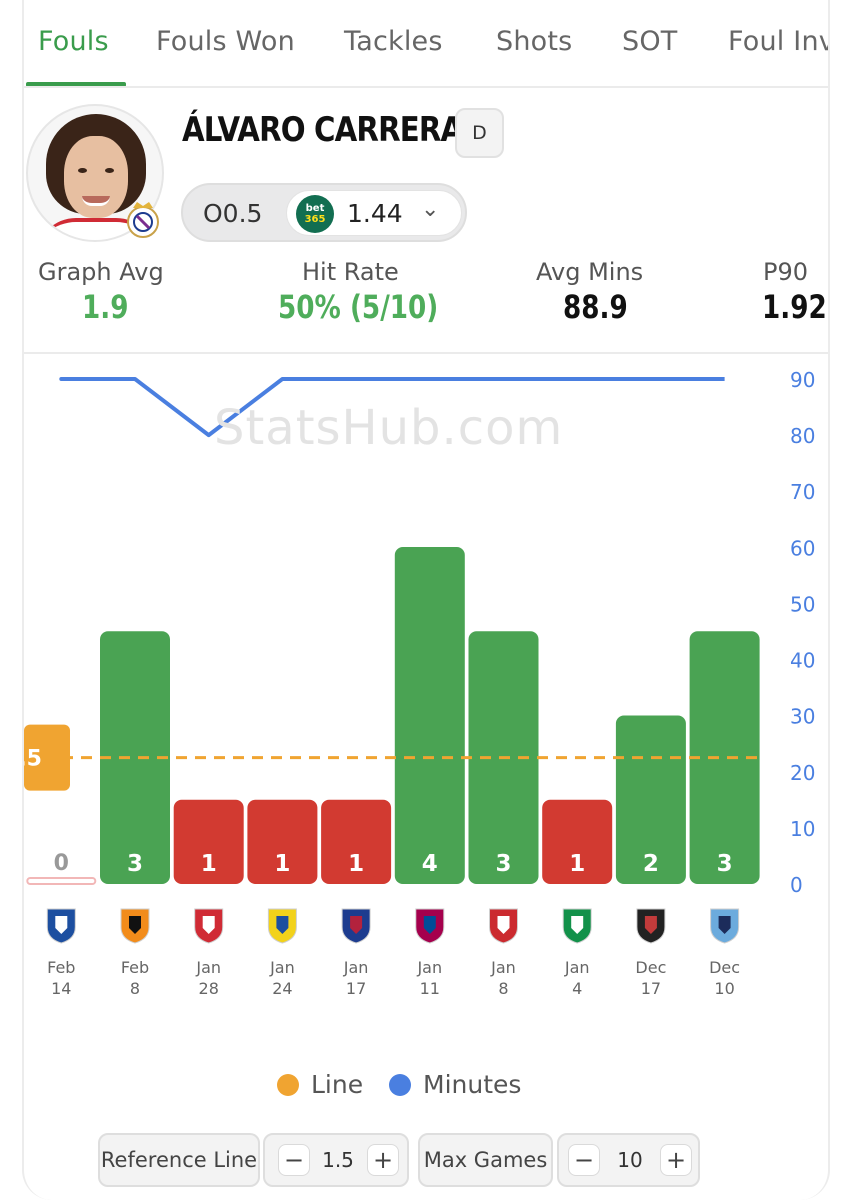 The image size is (851, 1200). I want to click on right-axis-tick: 0, so click(796, 885).